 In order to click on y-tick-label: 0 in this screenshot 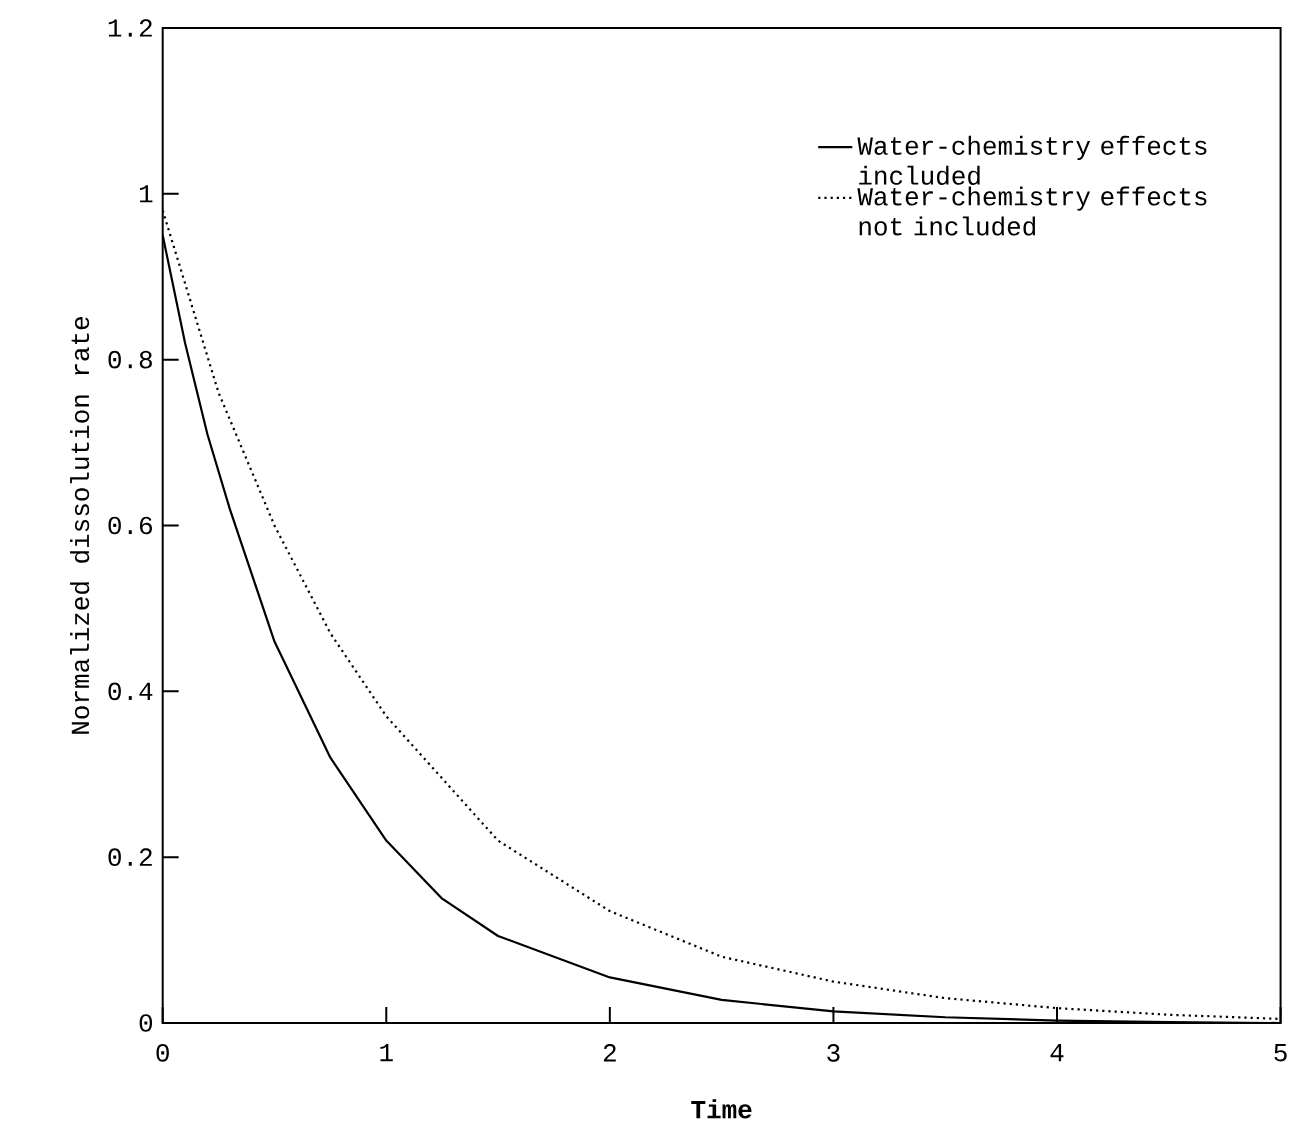, I will do `click(146, 1023)`.